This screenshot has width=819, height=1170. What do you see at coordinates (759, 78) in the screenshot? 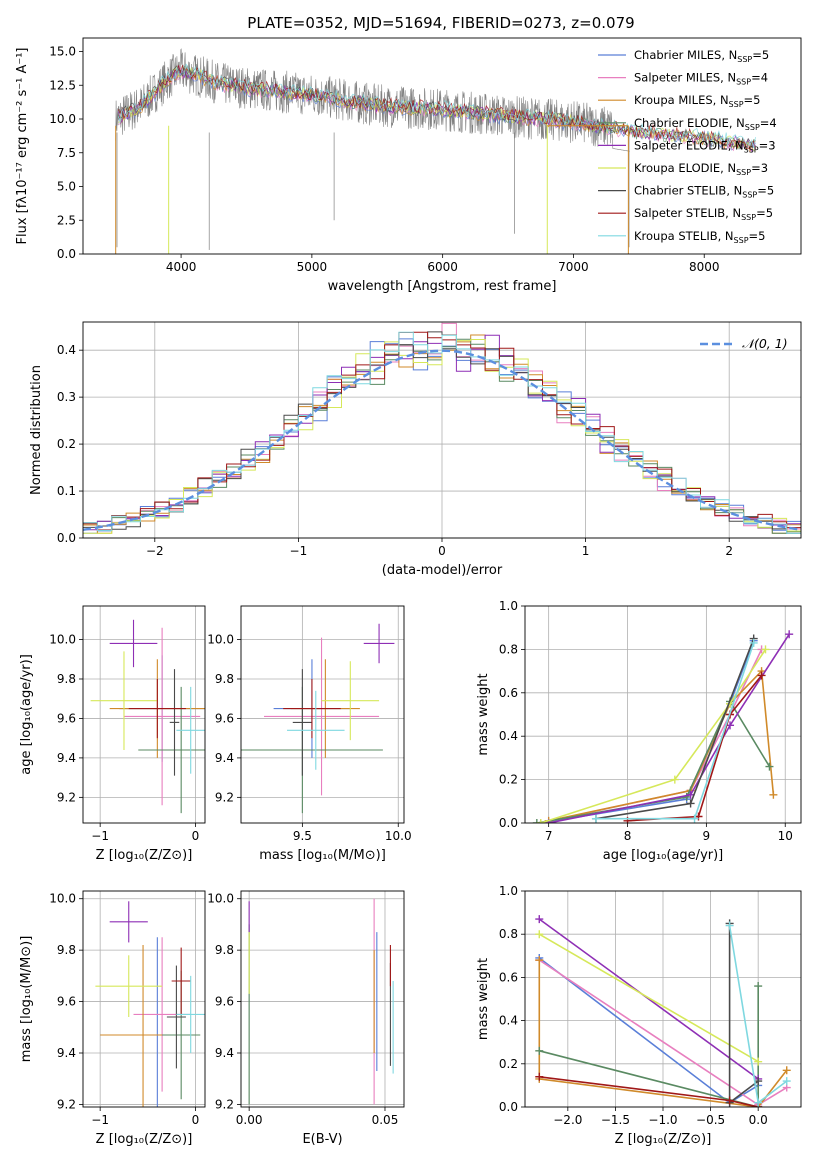
I see `legend-count: =4` at bounding box center [759, 78].